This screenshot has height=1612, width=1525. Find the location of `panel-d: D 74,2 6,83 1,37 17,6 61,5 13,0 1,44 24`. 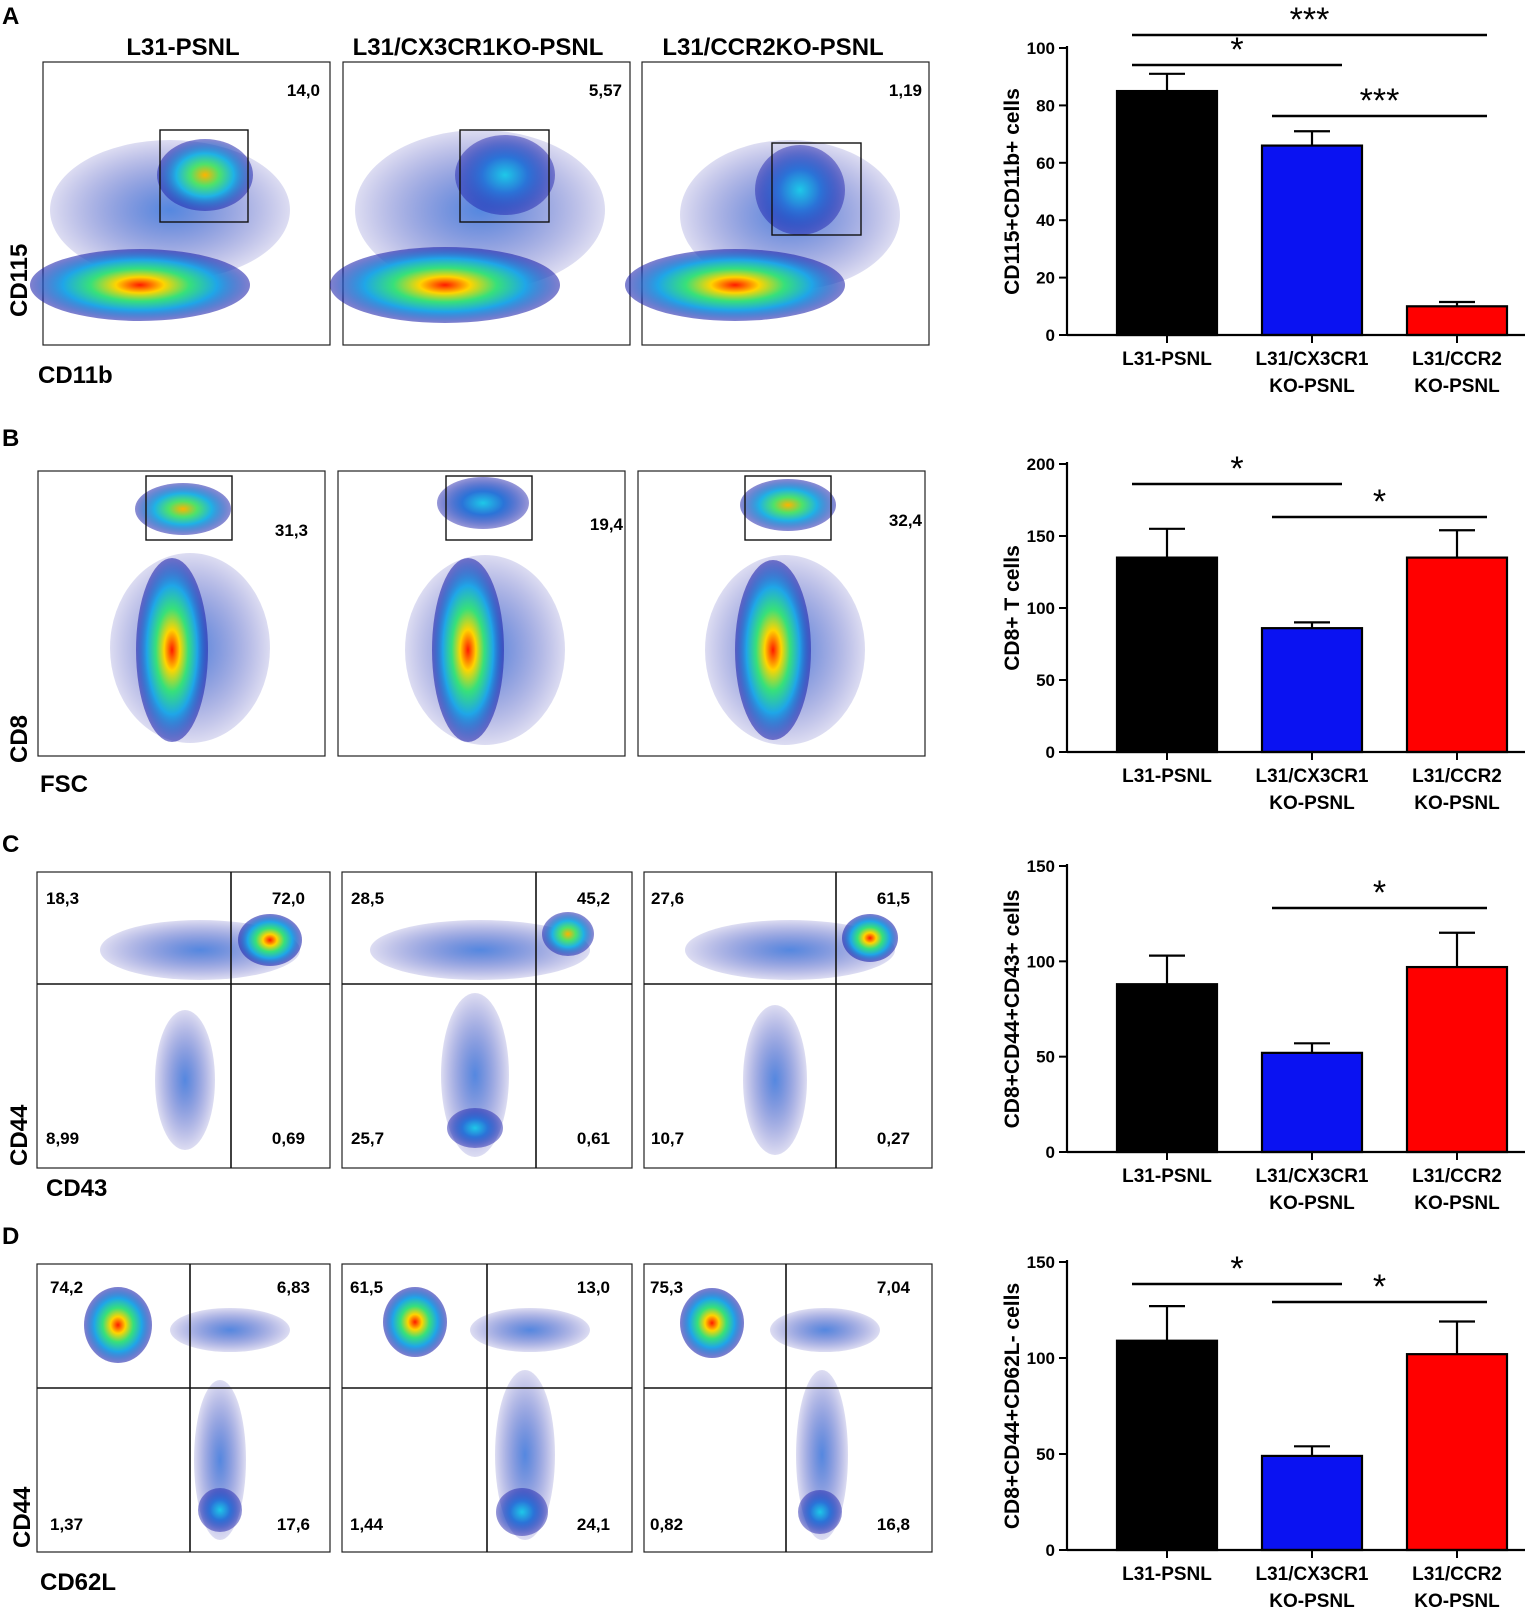

panel-d: D 74,2 6,83 1,37 17,6 61,5 13,0 1,44 24 is located at coordinates (467, 1409).